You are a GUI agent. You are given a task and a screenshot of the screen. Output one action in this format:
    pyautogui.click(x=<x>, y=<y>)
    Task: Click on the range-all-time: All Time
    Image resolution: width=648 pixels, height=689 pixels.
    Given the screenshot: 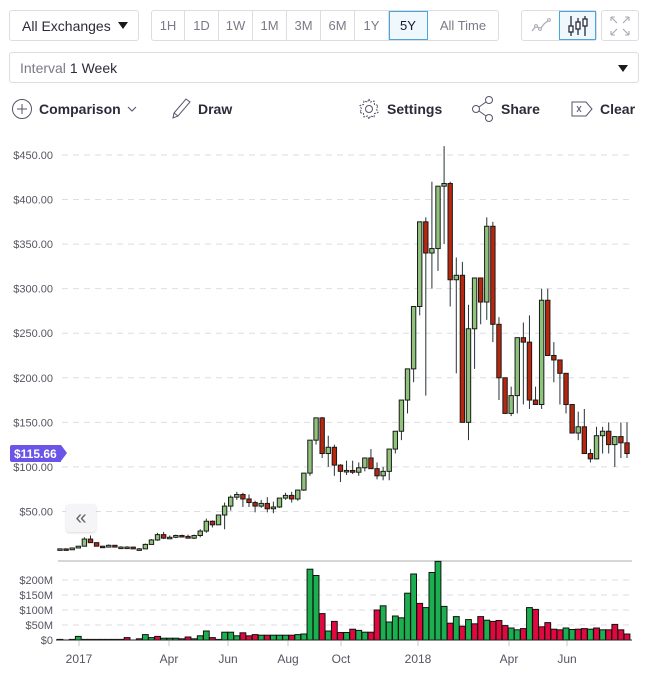 What is the action you would take?
    pyautogui.click(x=463, y=25)
    